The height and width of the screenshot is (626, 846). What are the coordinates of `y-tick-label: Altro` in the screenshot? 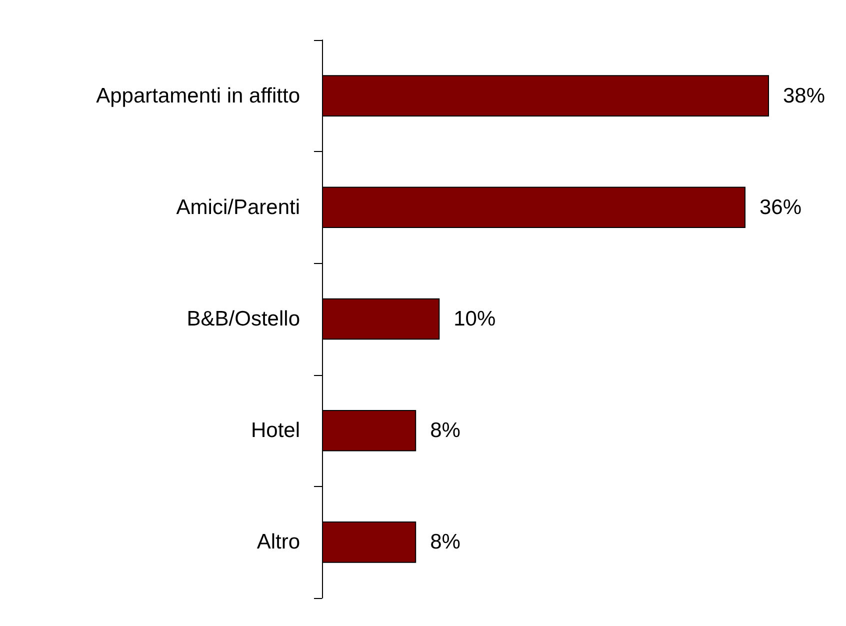 It's located at (278, 542).